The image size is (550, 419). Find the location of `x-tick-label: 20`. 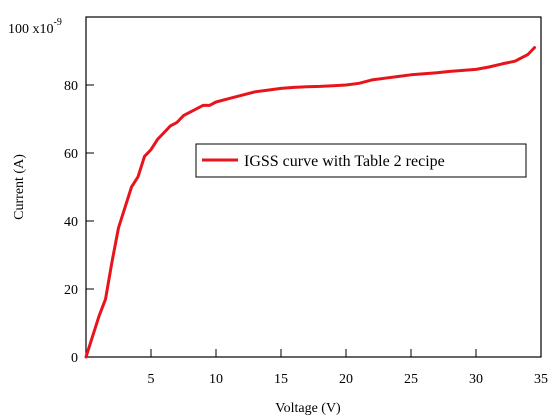

x-tick-label: 20 is located at coordinates (346, 379).